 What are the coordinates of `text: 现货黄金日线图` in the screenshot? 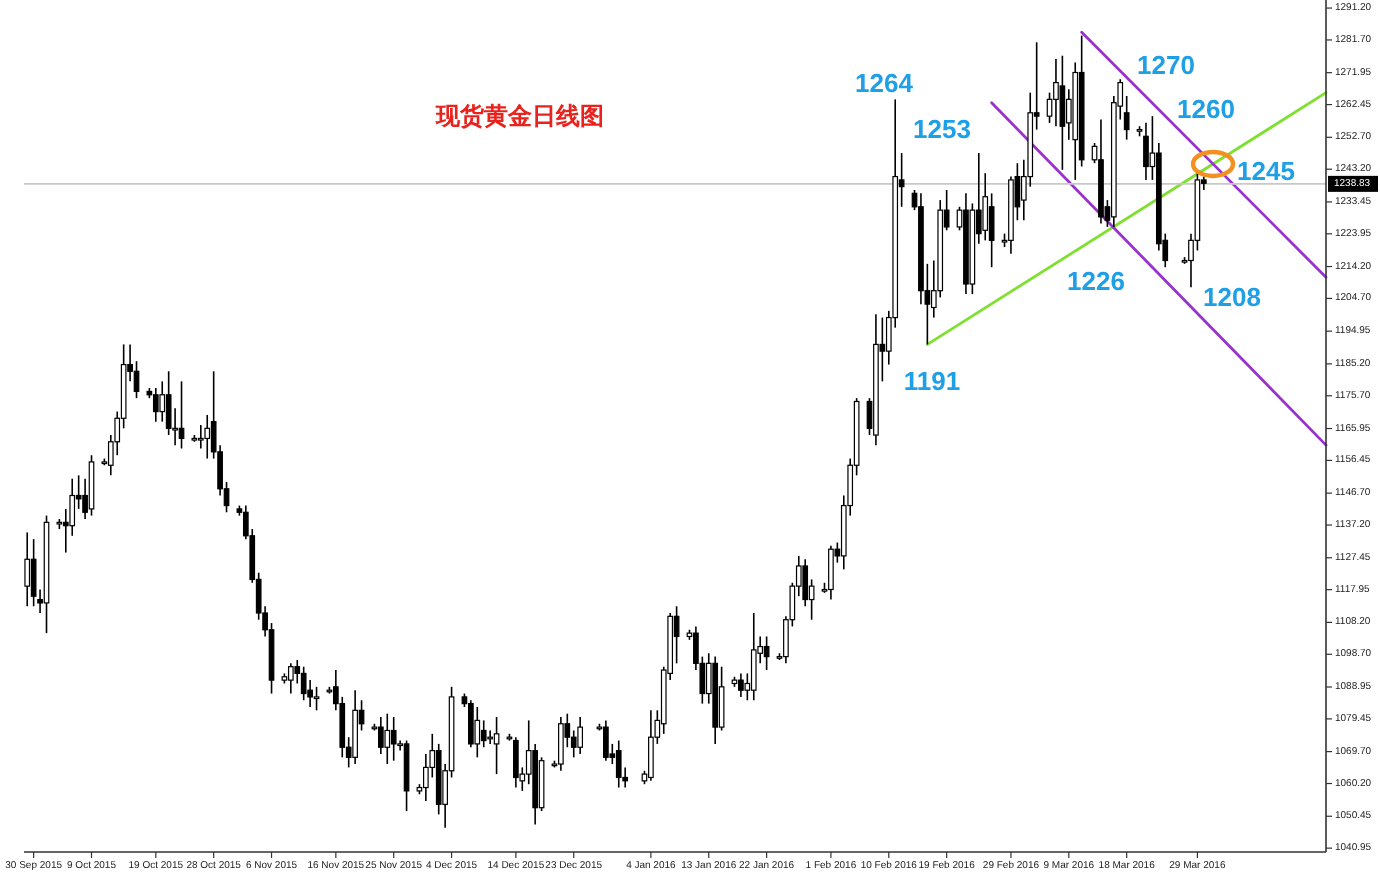 It's located at (519, 116).